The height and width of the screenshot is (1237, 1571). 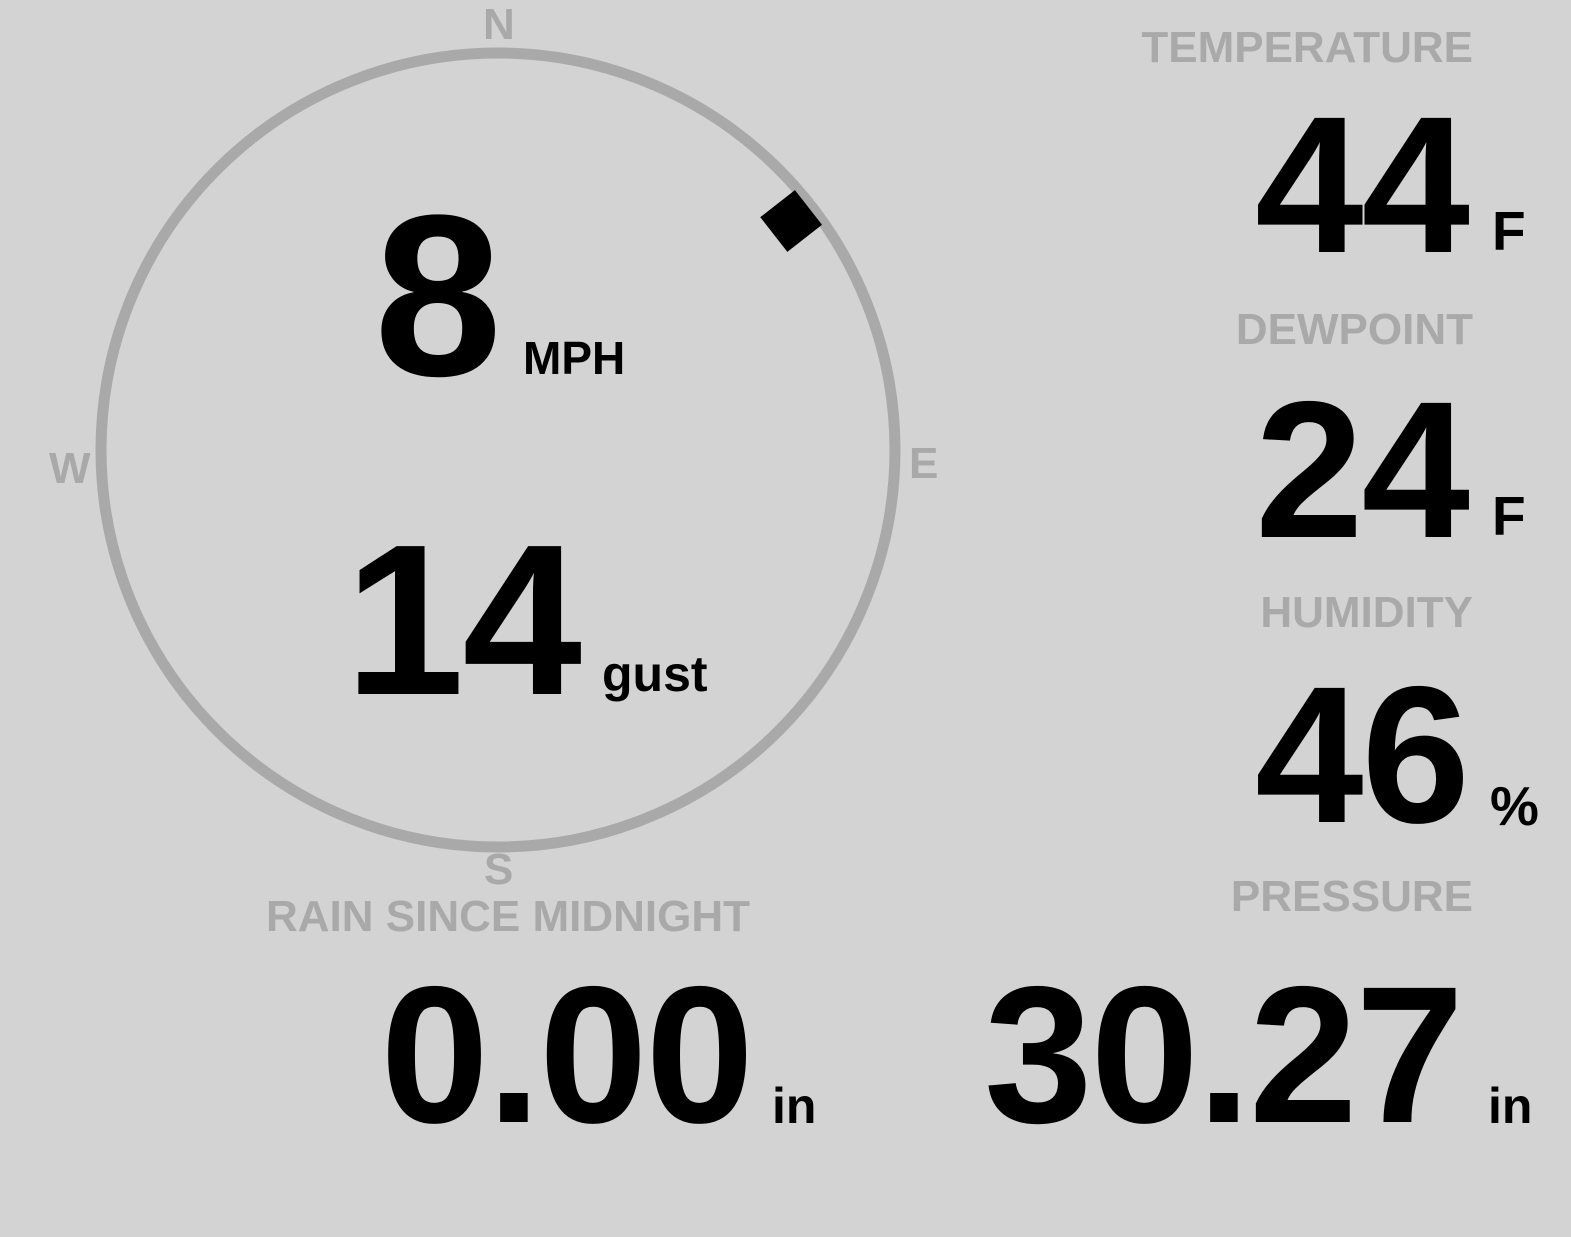 I want to click on dewpoint-value: 24, so click(x=1362, y=470).